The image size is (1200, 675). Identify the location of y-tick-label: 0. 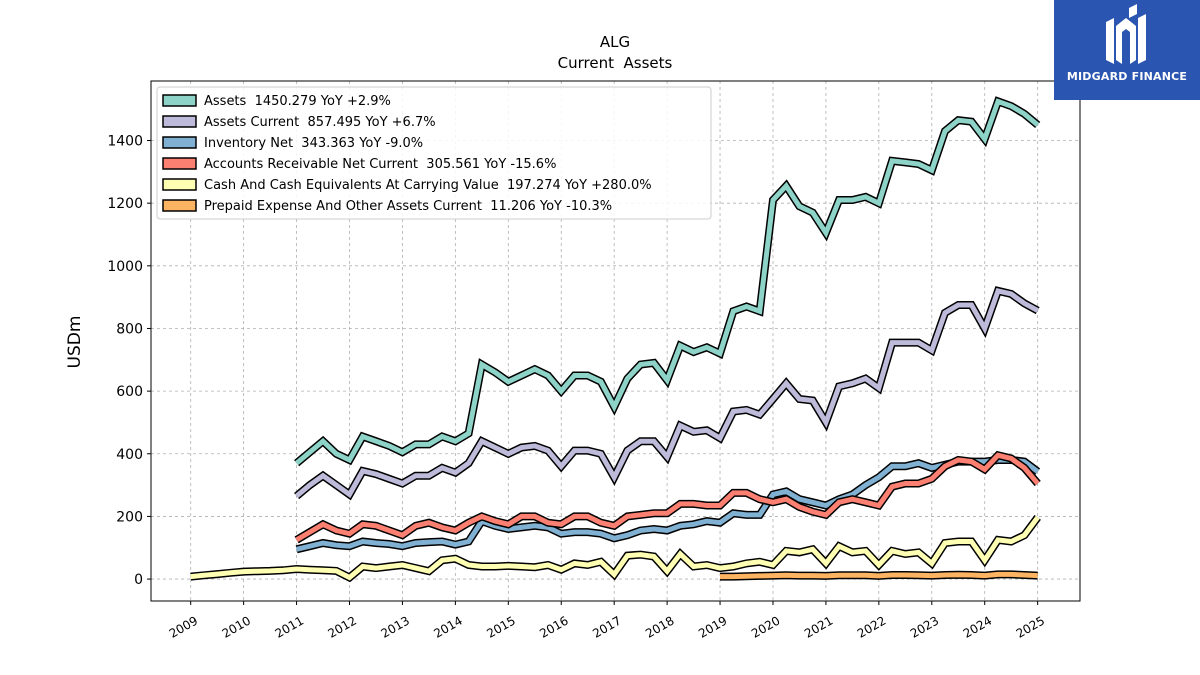
(138, 580).